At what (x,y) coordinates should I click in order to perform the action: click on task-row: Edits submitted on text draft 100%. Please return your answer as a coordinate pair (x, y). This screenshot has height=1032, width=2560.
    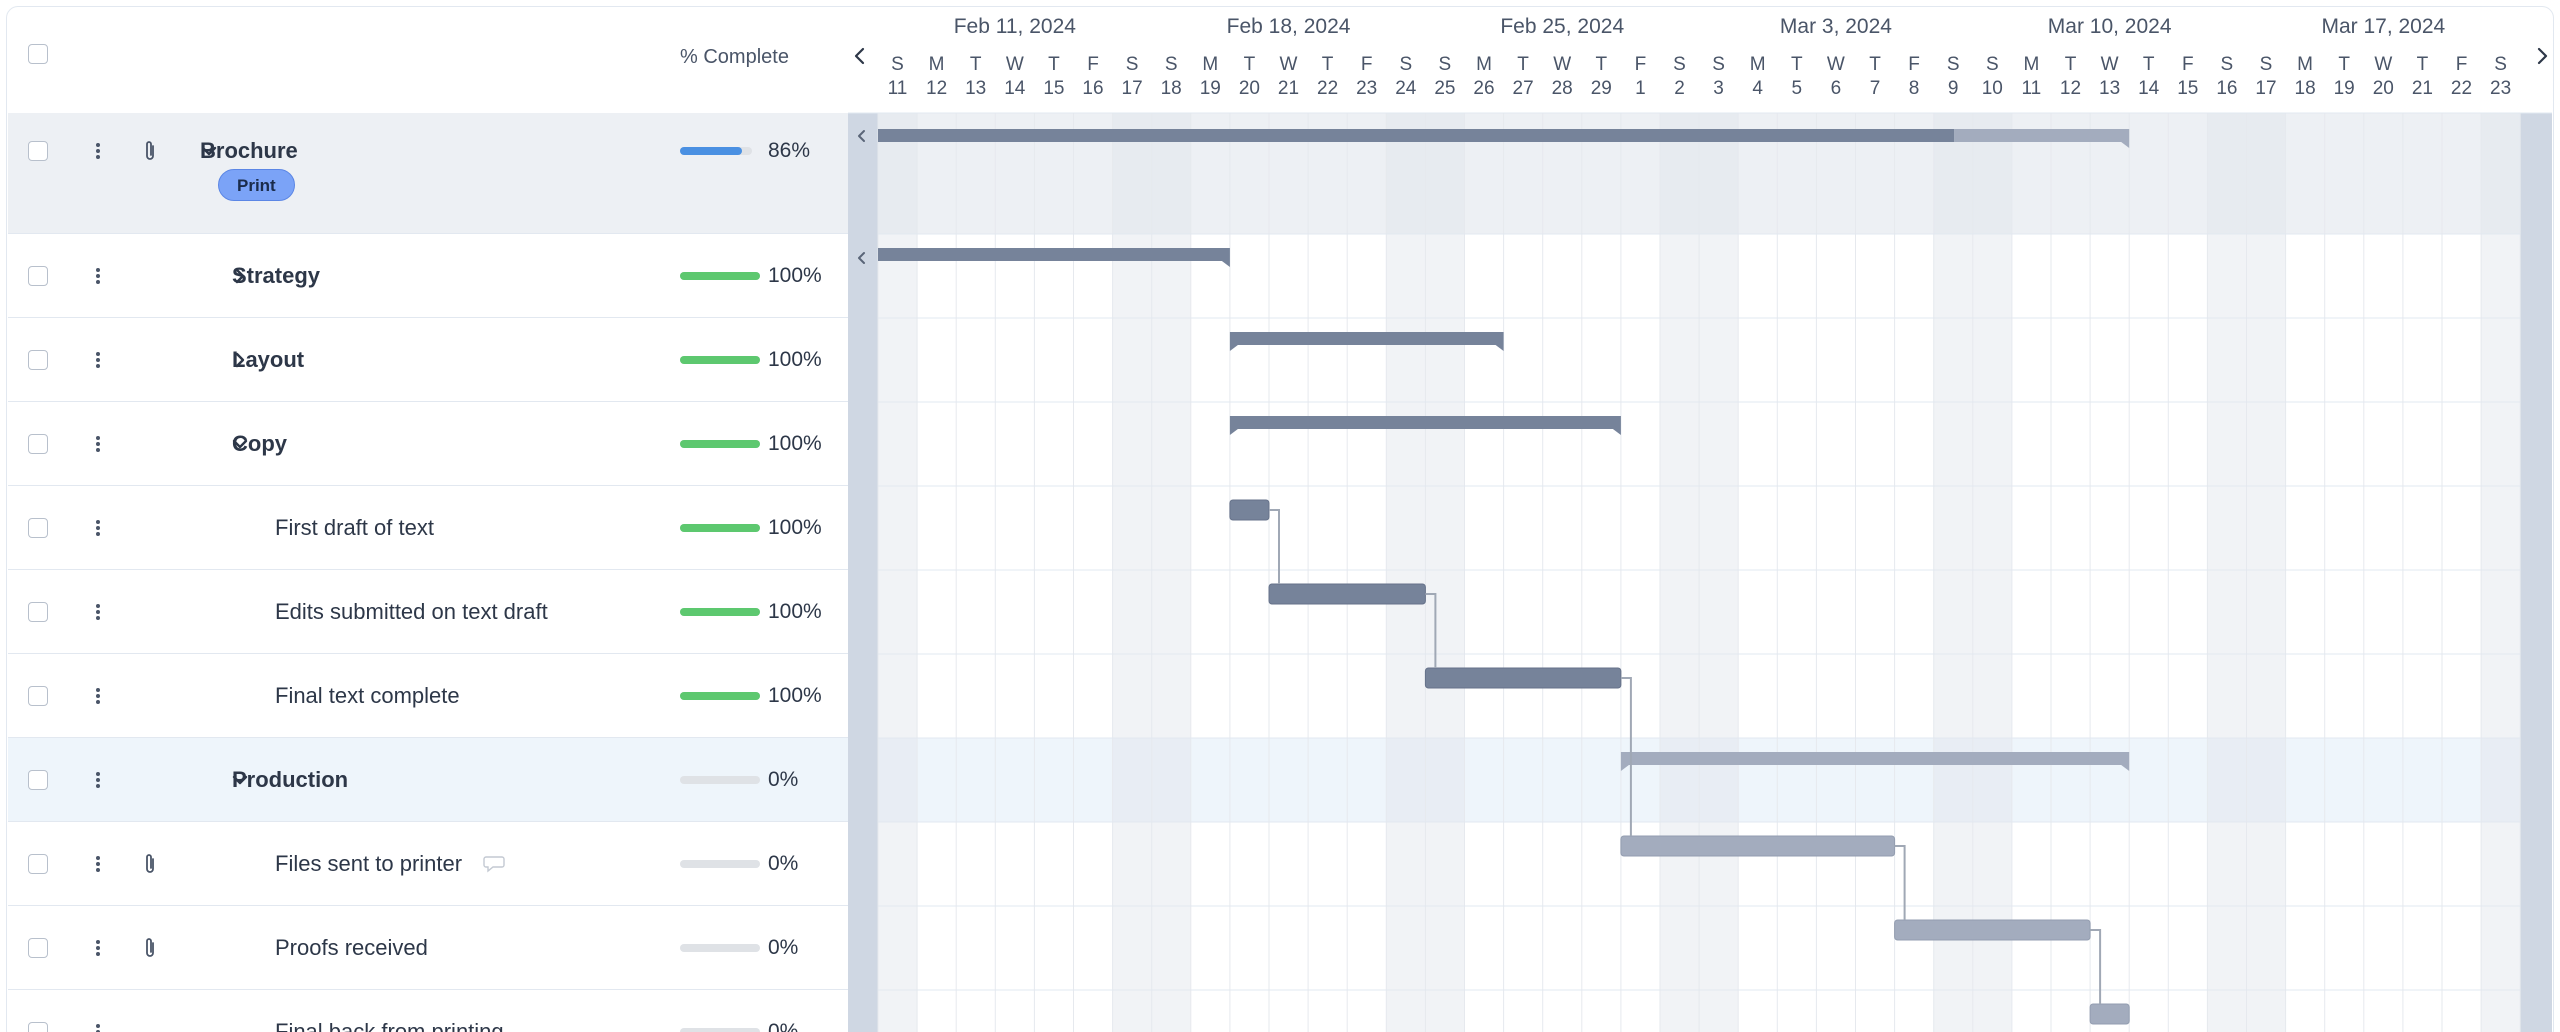
    Looking at the image, I should click on (428, 612).